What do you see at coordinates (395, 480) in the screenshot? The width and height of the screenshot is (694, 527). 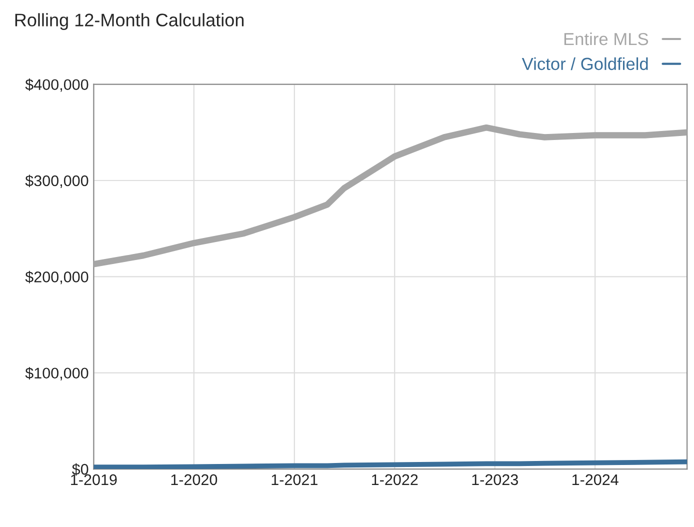 I see `x-tick-label: 1-2022` at bounding box center [395, 480].